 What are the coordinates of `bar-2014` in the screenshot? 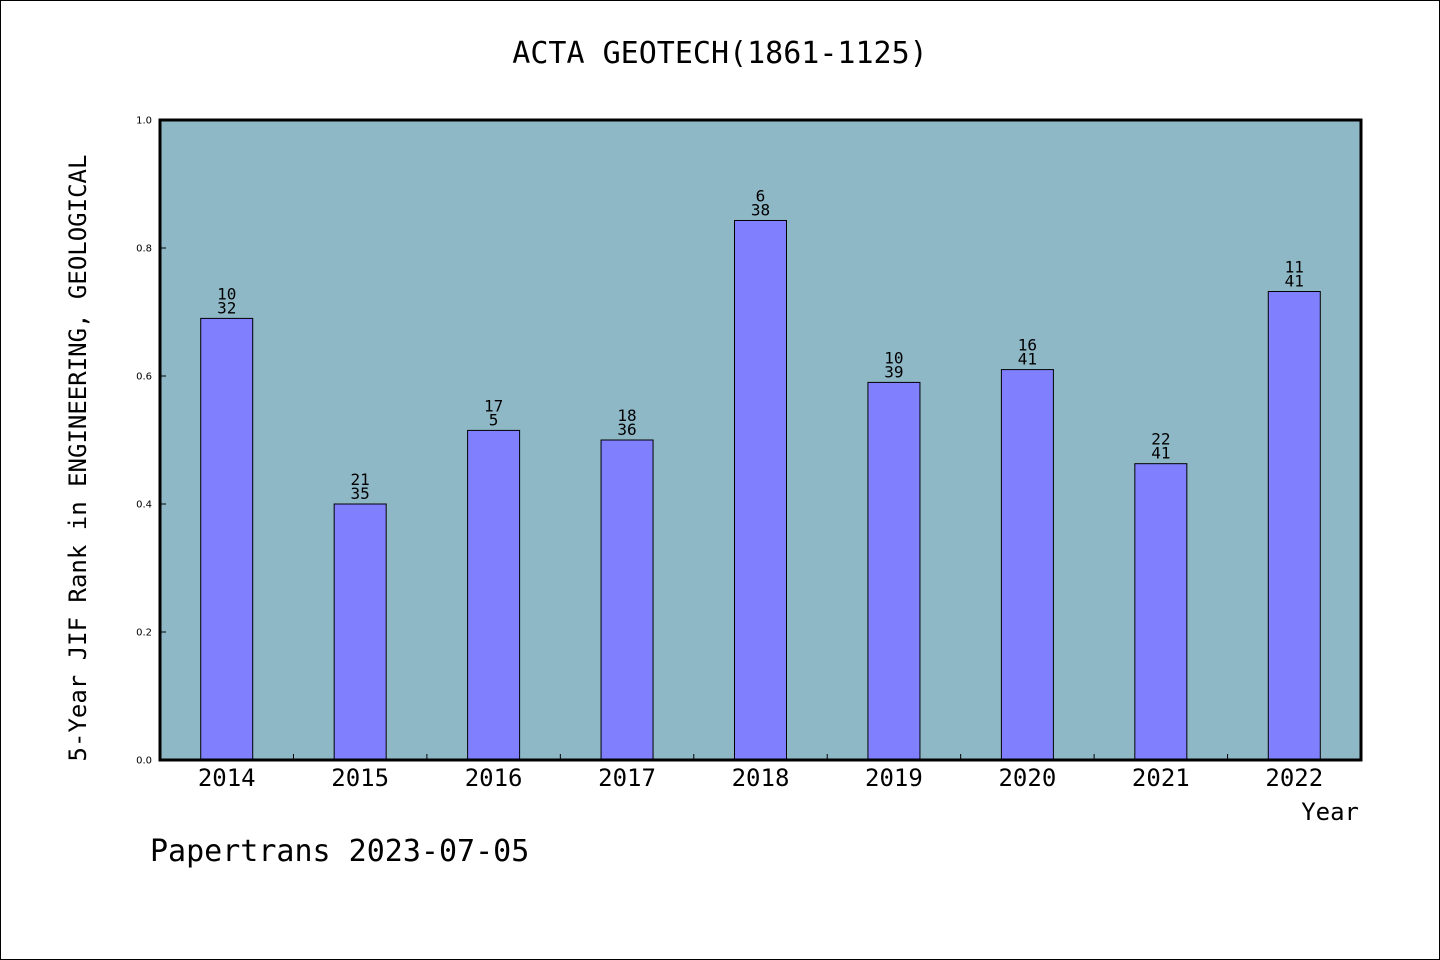 It's located at (227, 539).